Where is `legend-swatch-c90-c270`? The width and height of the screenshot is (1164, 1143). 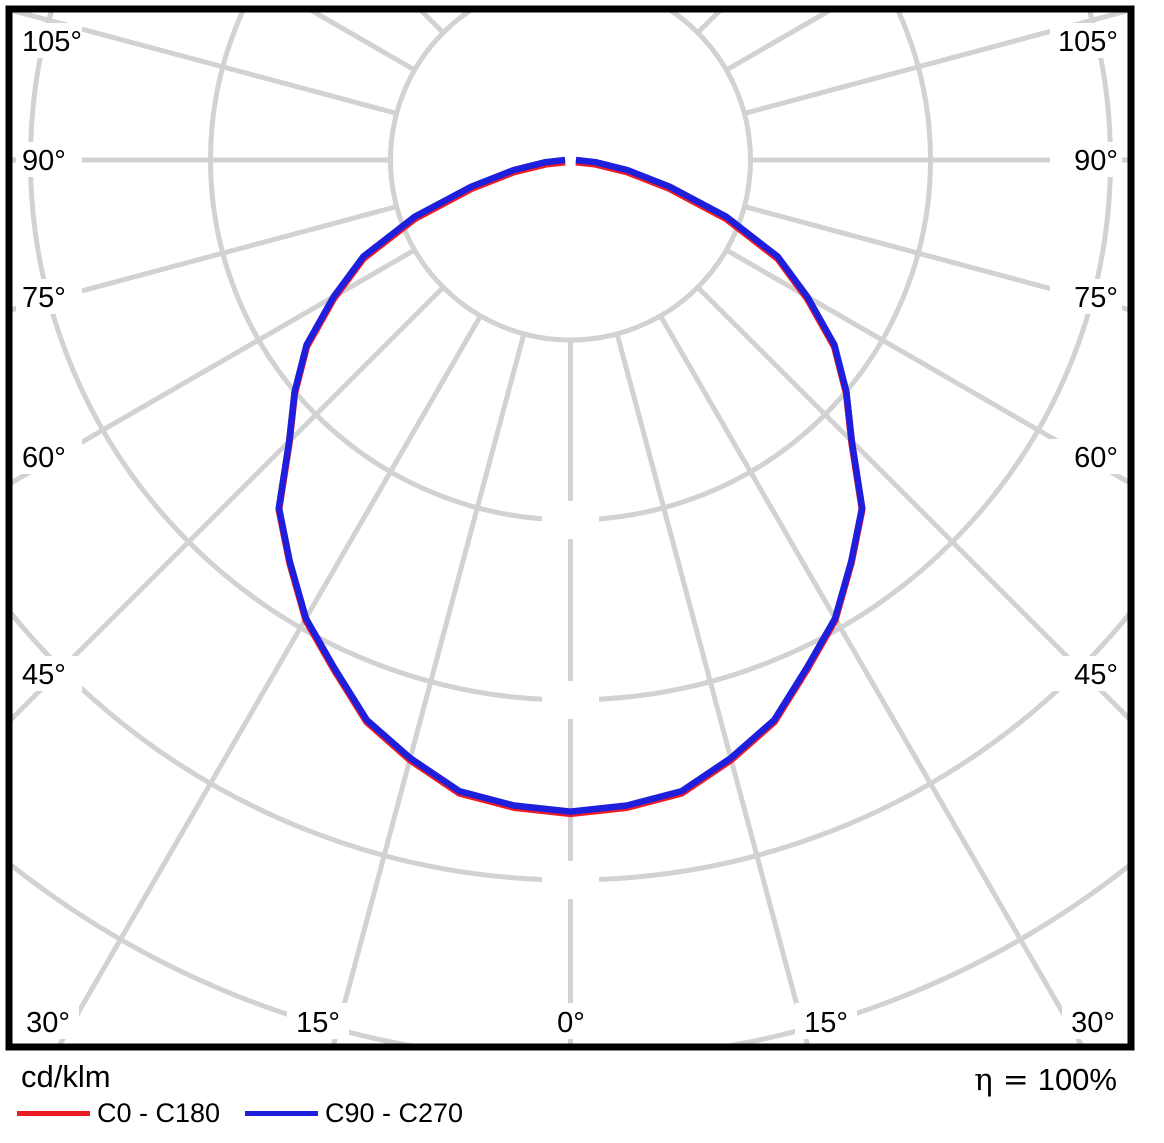
legend-swatch-c90-c270 is located at coordinates (281, 1113).